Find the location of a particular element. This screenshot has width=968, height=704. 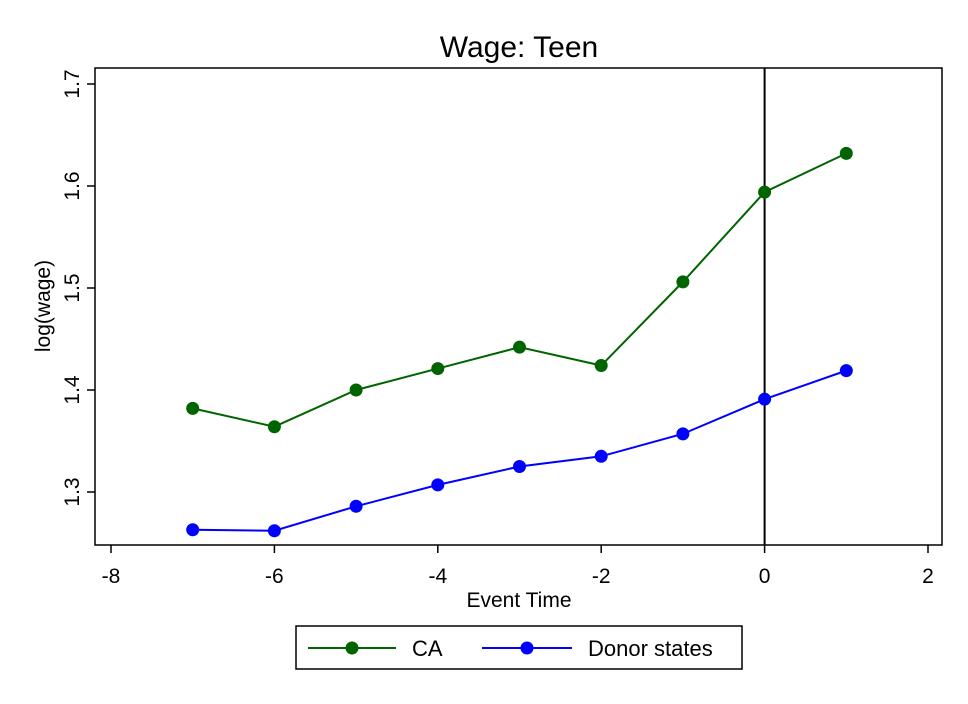

y-tick-label: 1.3 is located at coordinates (72, 491).